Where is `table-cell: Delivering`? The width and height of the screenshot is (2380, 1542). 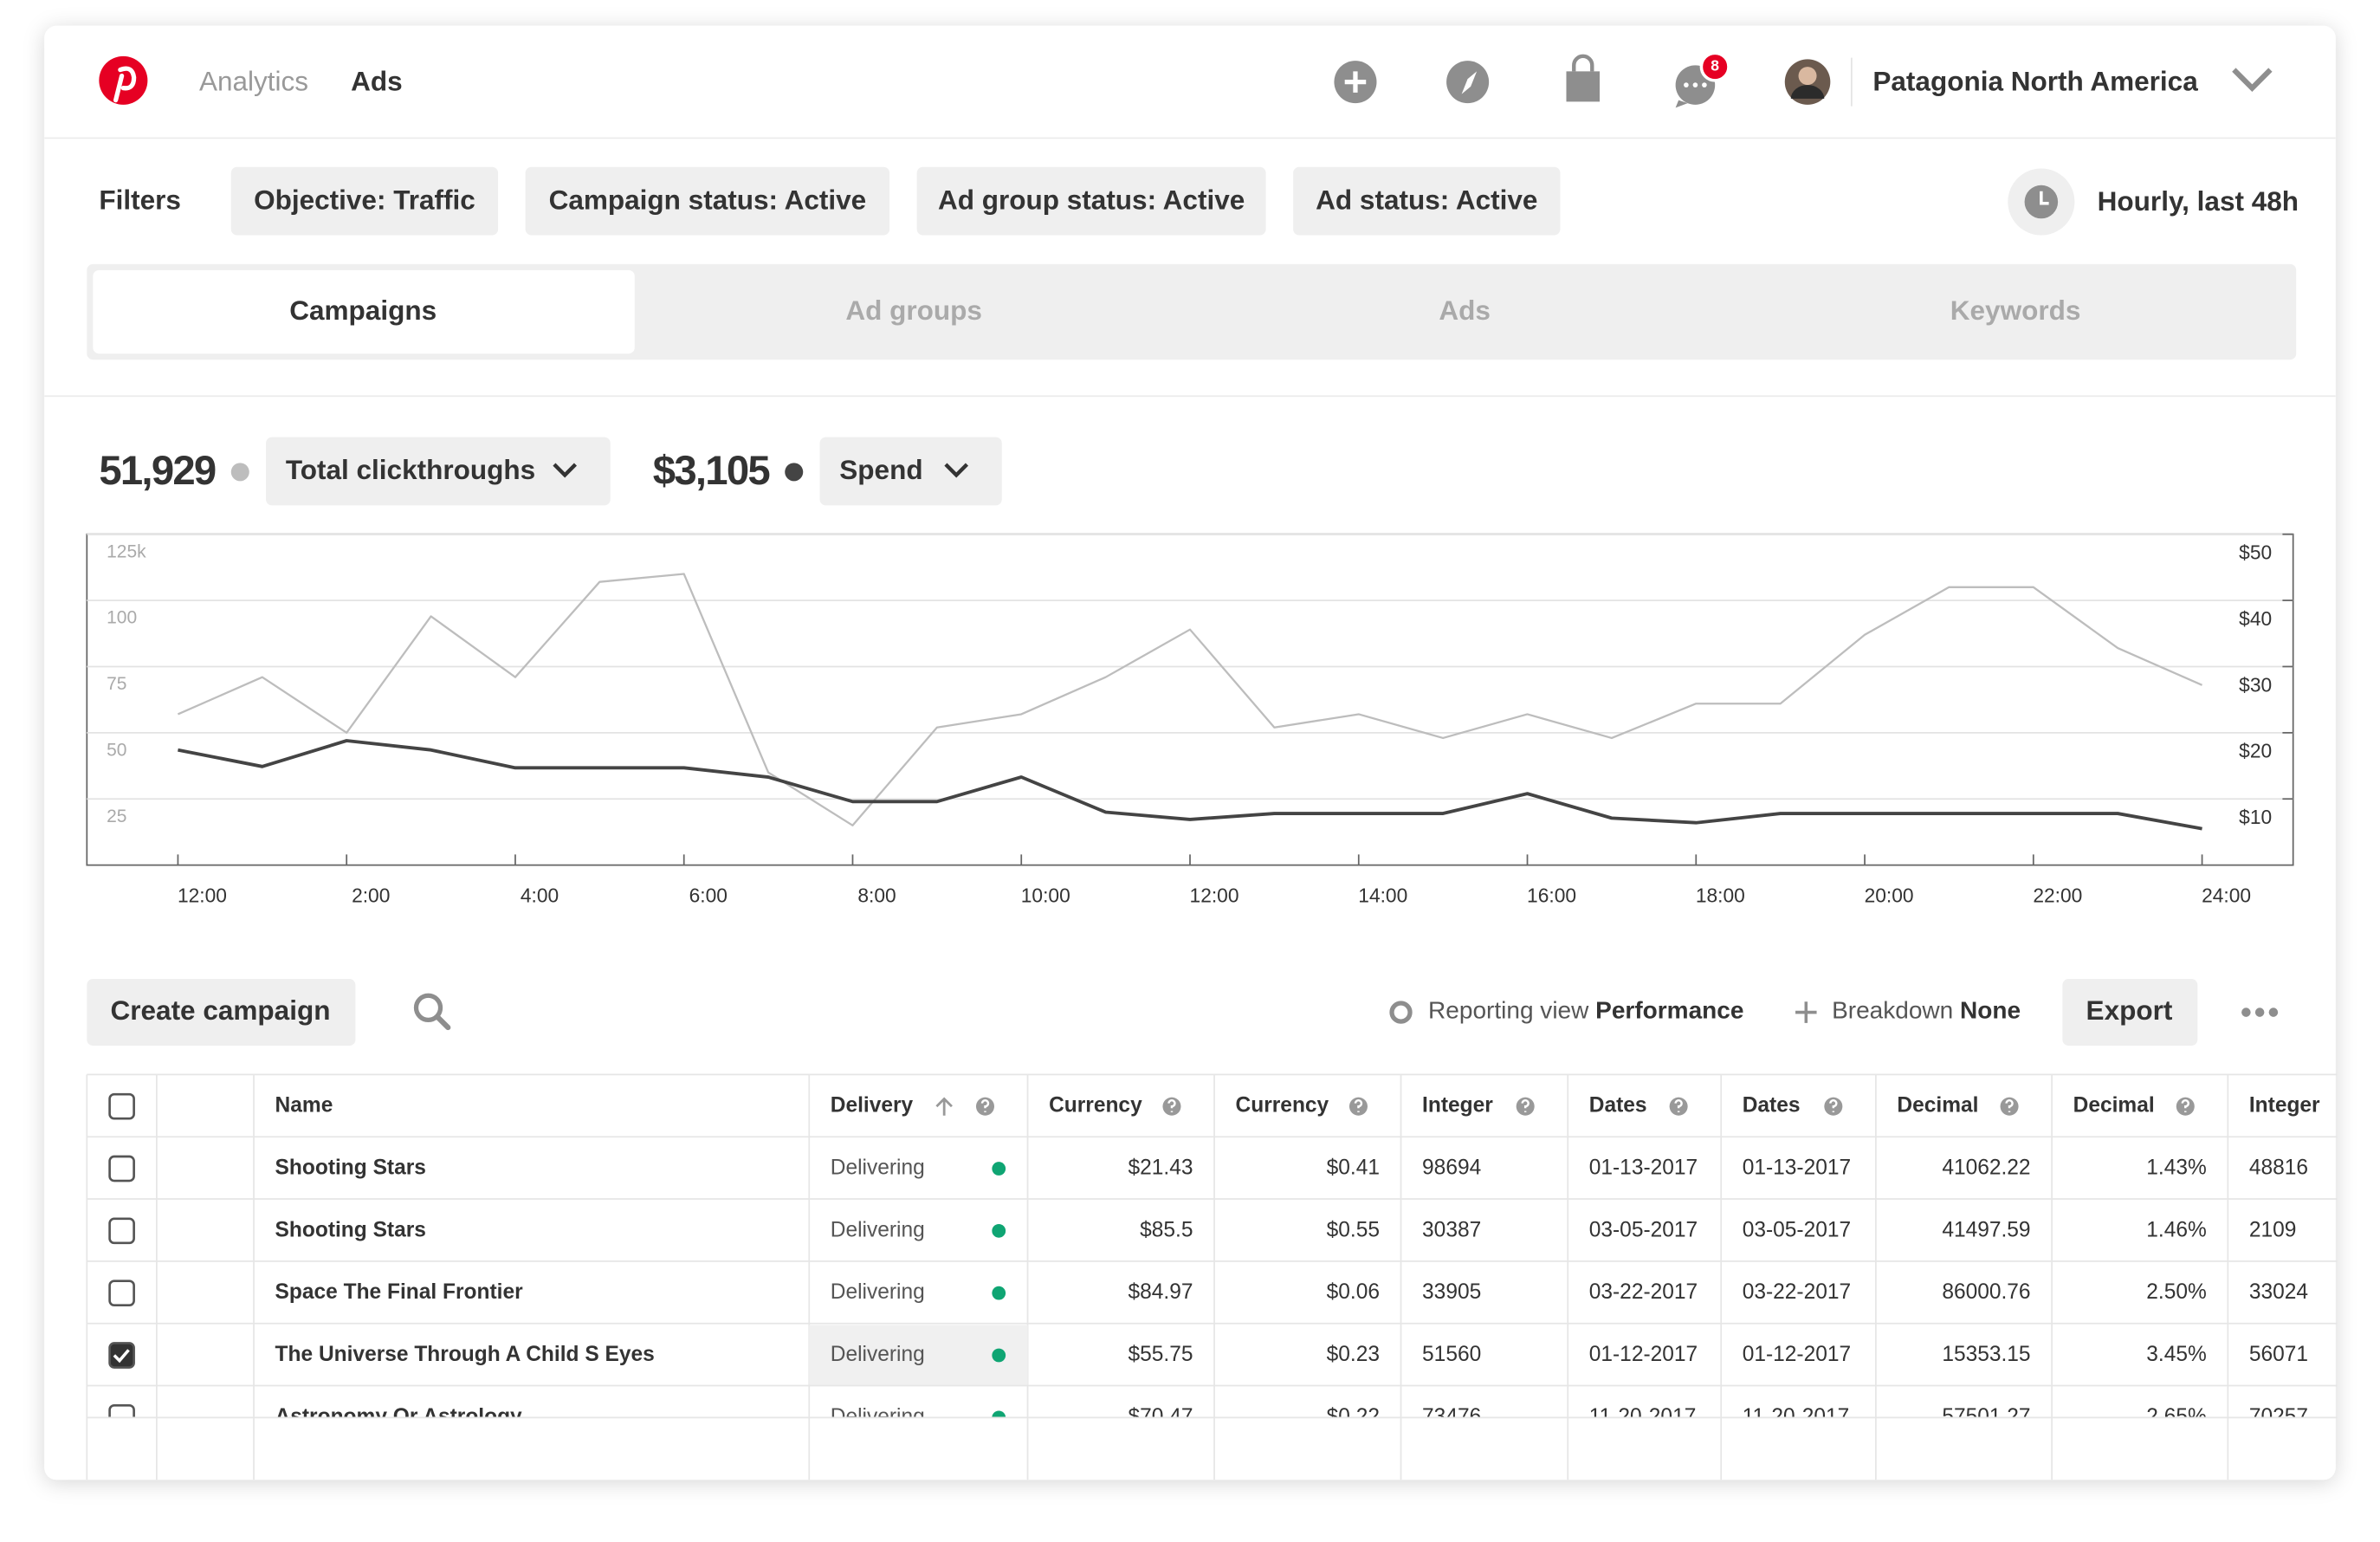 table-cell: Delivering is located at coordinates (878, 1354).